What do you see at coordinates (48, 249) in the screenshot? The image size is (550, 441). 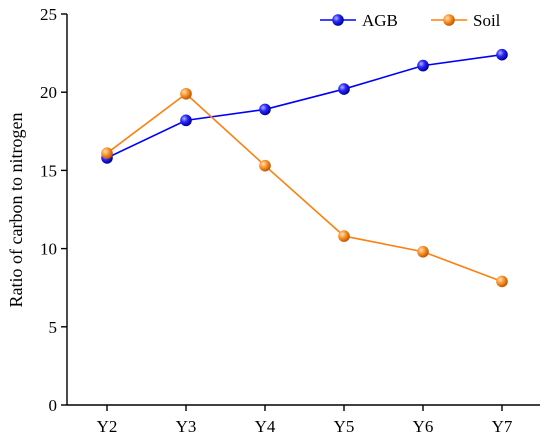 I see `y-tick-label: 10` at bounding box center [48, 249].